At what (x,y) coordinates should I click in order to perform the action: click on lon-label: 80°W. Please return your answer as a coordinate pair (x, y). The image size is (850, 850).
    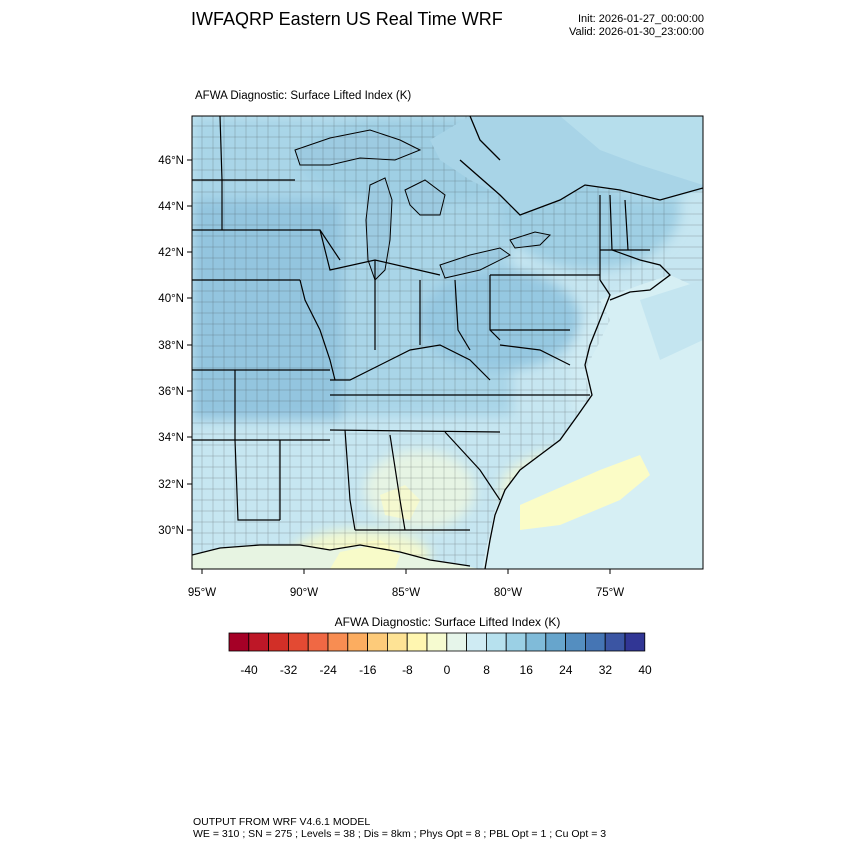
    Looking at the image, I should click on (508, 593).